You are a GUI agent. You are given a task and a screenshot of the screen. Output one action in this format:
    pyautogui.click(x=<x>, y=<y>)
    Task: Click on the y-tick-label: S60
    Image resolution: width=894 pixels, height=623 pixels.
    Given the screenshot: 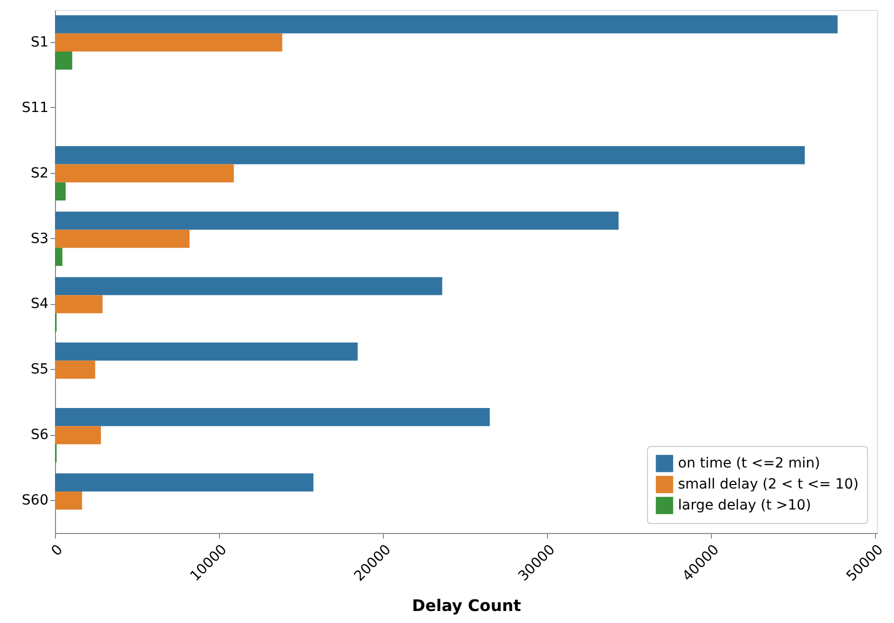 What is the action you would take?
    pyautogui.click(x=35, y=500)
    